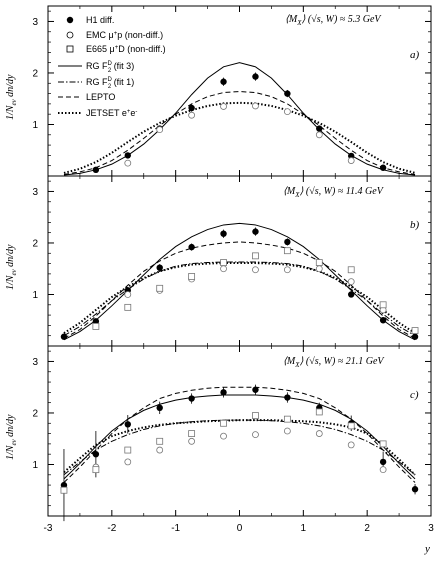  I want to click on panel-c-ylabel: 1/Nev dn/dy, so click(11, 437).